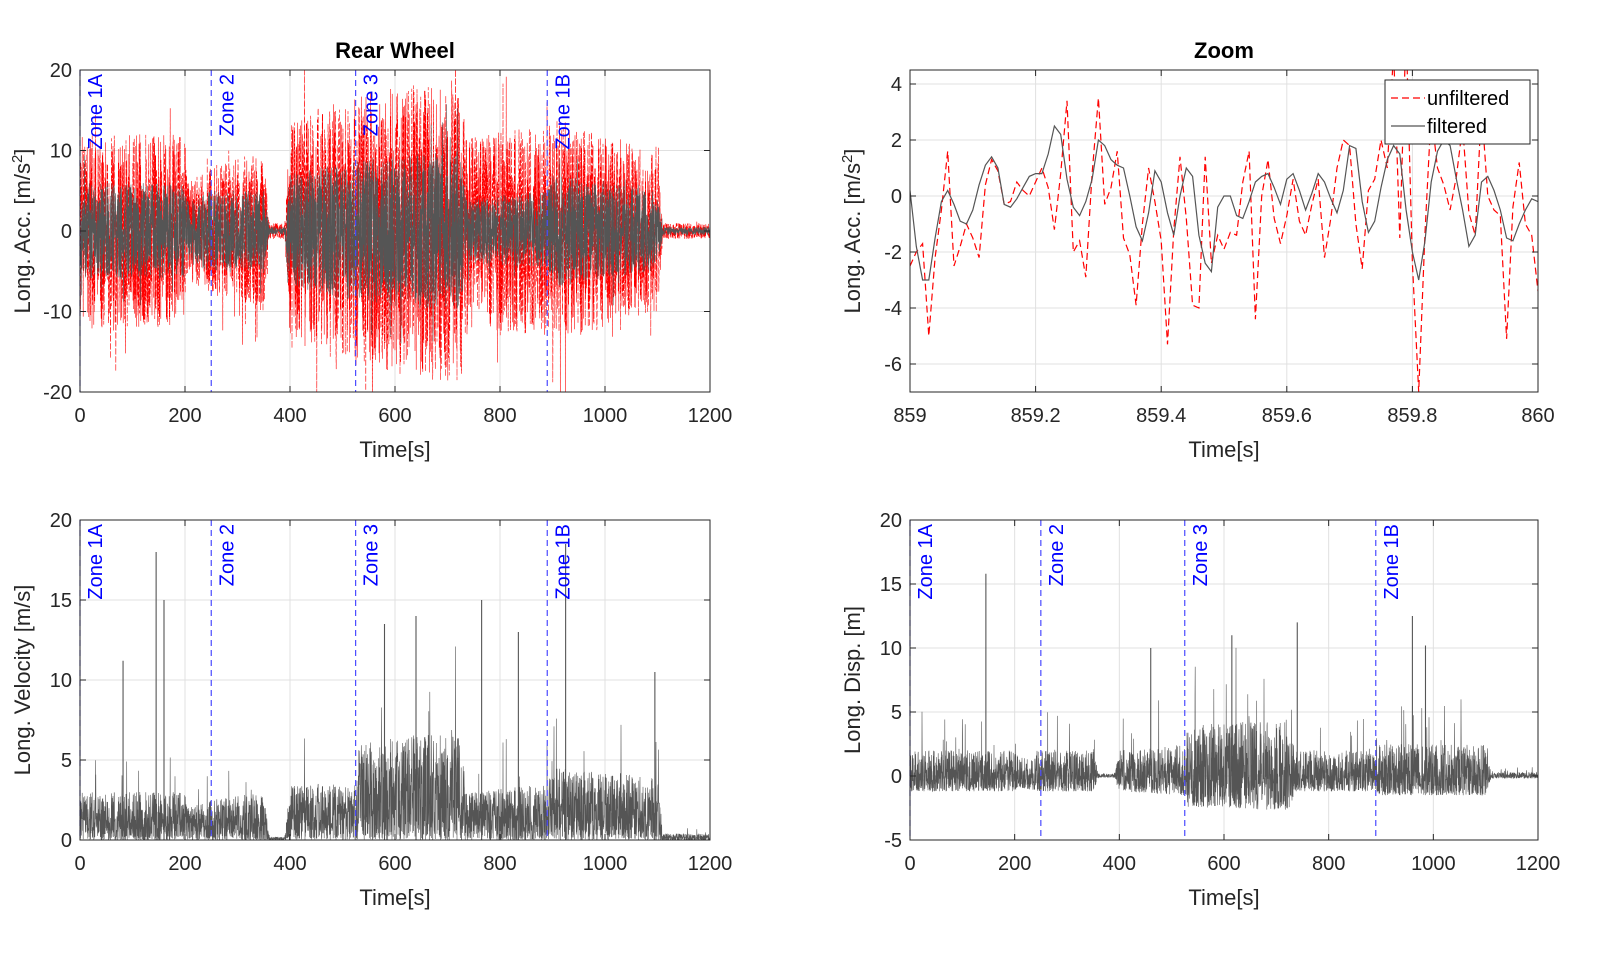 Image resolution: width=1598 pixels, height=961 pixels. What do you see at coordinates (1412, 416) in the screenshot?
I see `x-tick-label: 859.8` at bounding box center [1412, 416].